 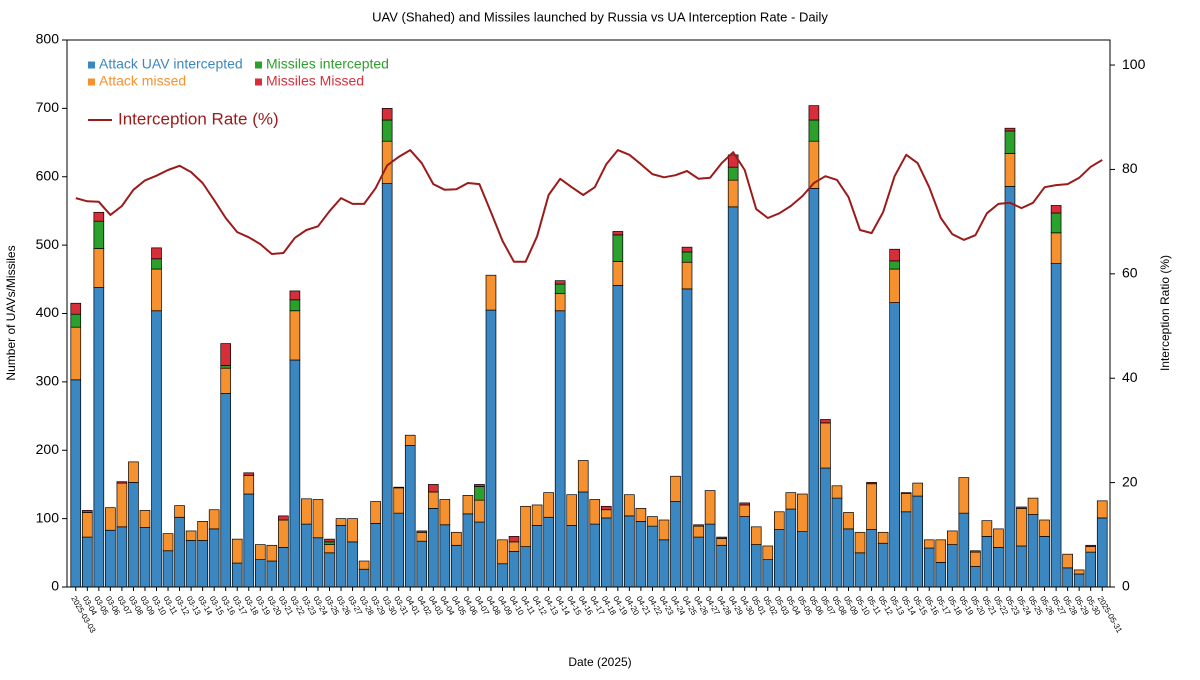 What do you see at coordinates (1126, 586) in the screenshot?
I see `y2-tick-label: 0` at bounding box center [1126, 586].